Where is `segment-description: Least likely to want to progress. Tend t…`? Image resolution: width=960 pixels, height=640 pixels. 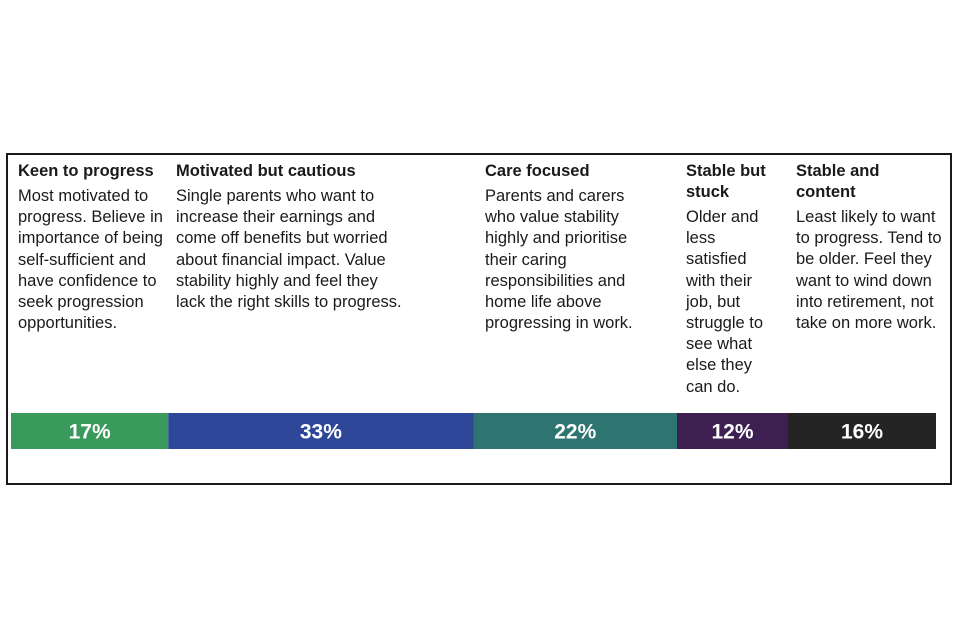
segment-description: Least likely to want to progress. Tend t… is located at coordinates (869, 270).